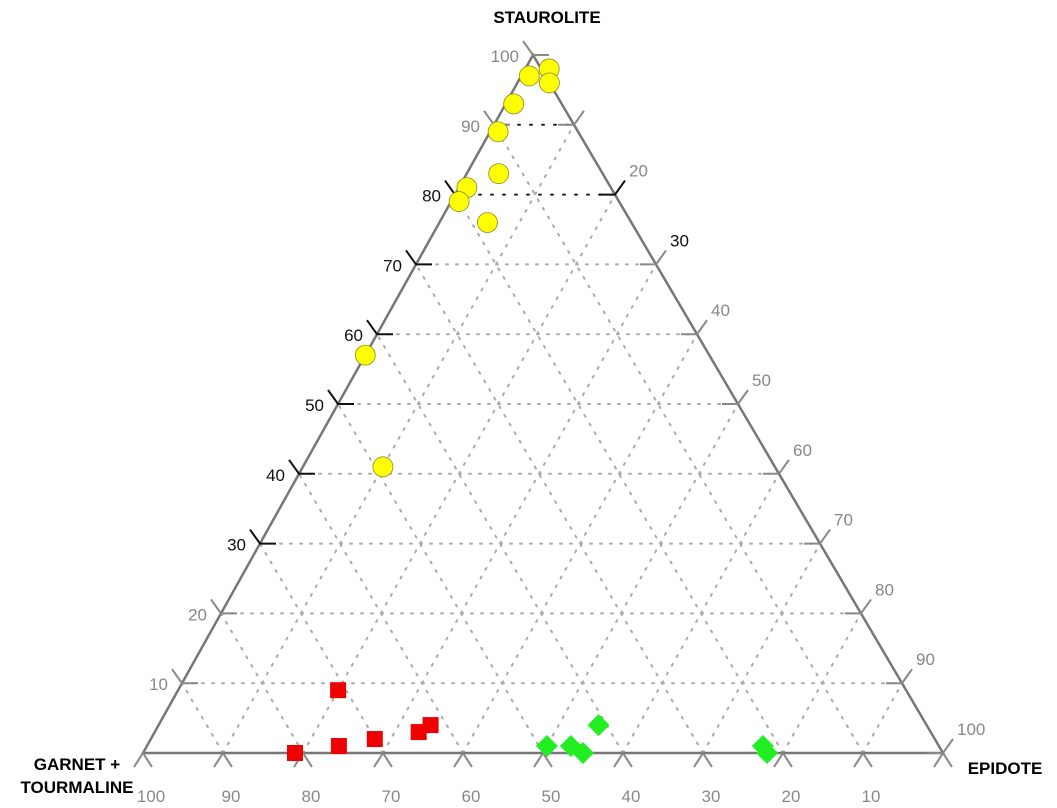 The image size is (1057, 808). Describe the element at coordinates (353, 335) in the screenshot. I see `tick-label-left: 60` at that location.